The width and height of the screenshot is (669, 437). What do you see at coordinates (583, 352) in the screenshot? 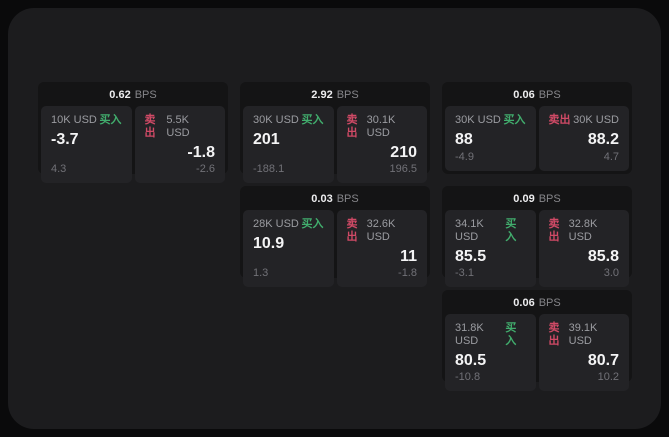
I see `sell-tile: 卖出 39.1K USD 80.7 10.2` at bounding box center [583, 352].